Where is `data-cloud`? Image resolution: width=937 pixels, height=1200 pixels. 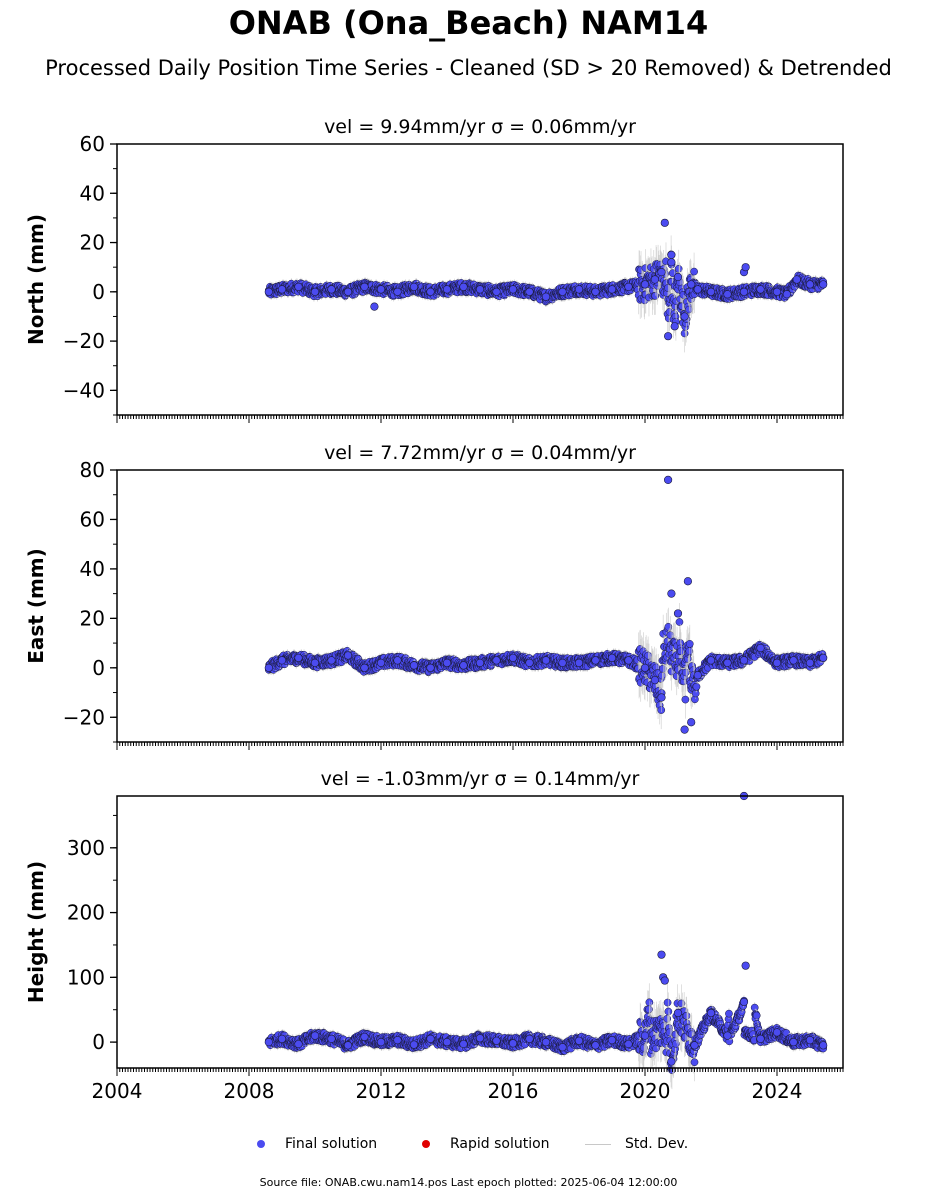
data-cloud is located at coordinates (546, 666).